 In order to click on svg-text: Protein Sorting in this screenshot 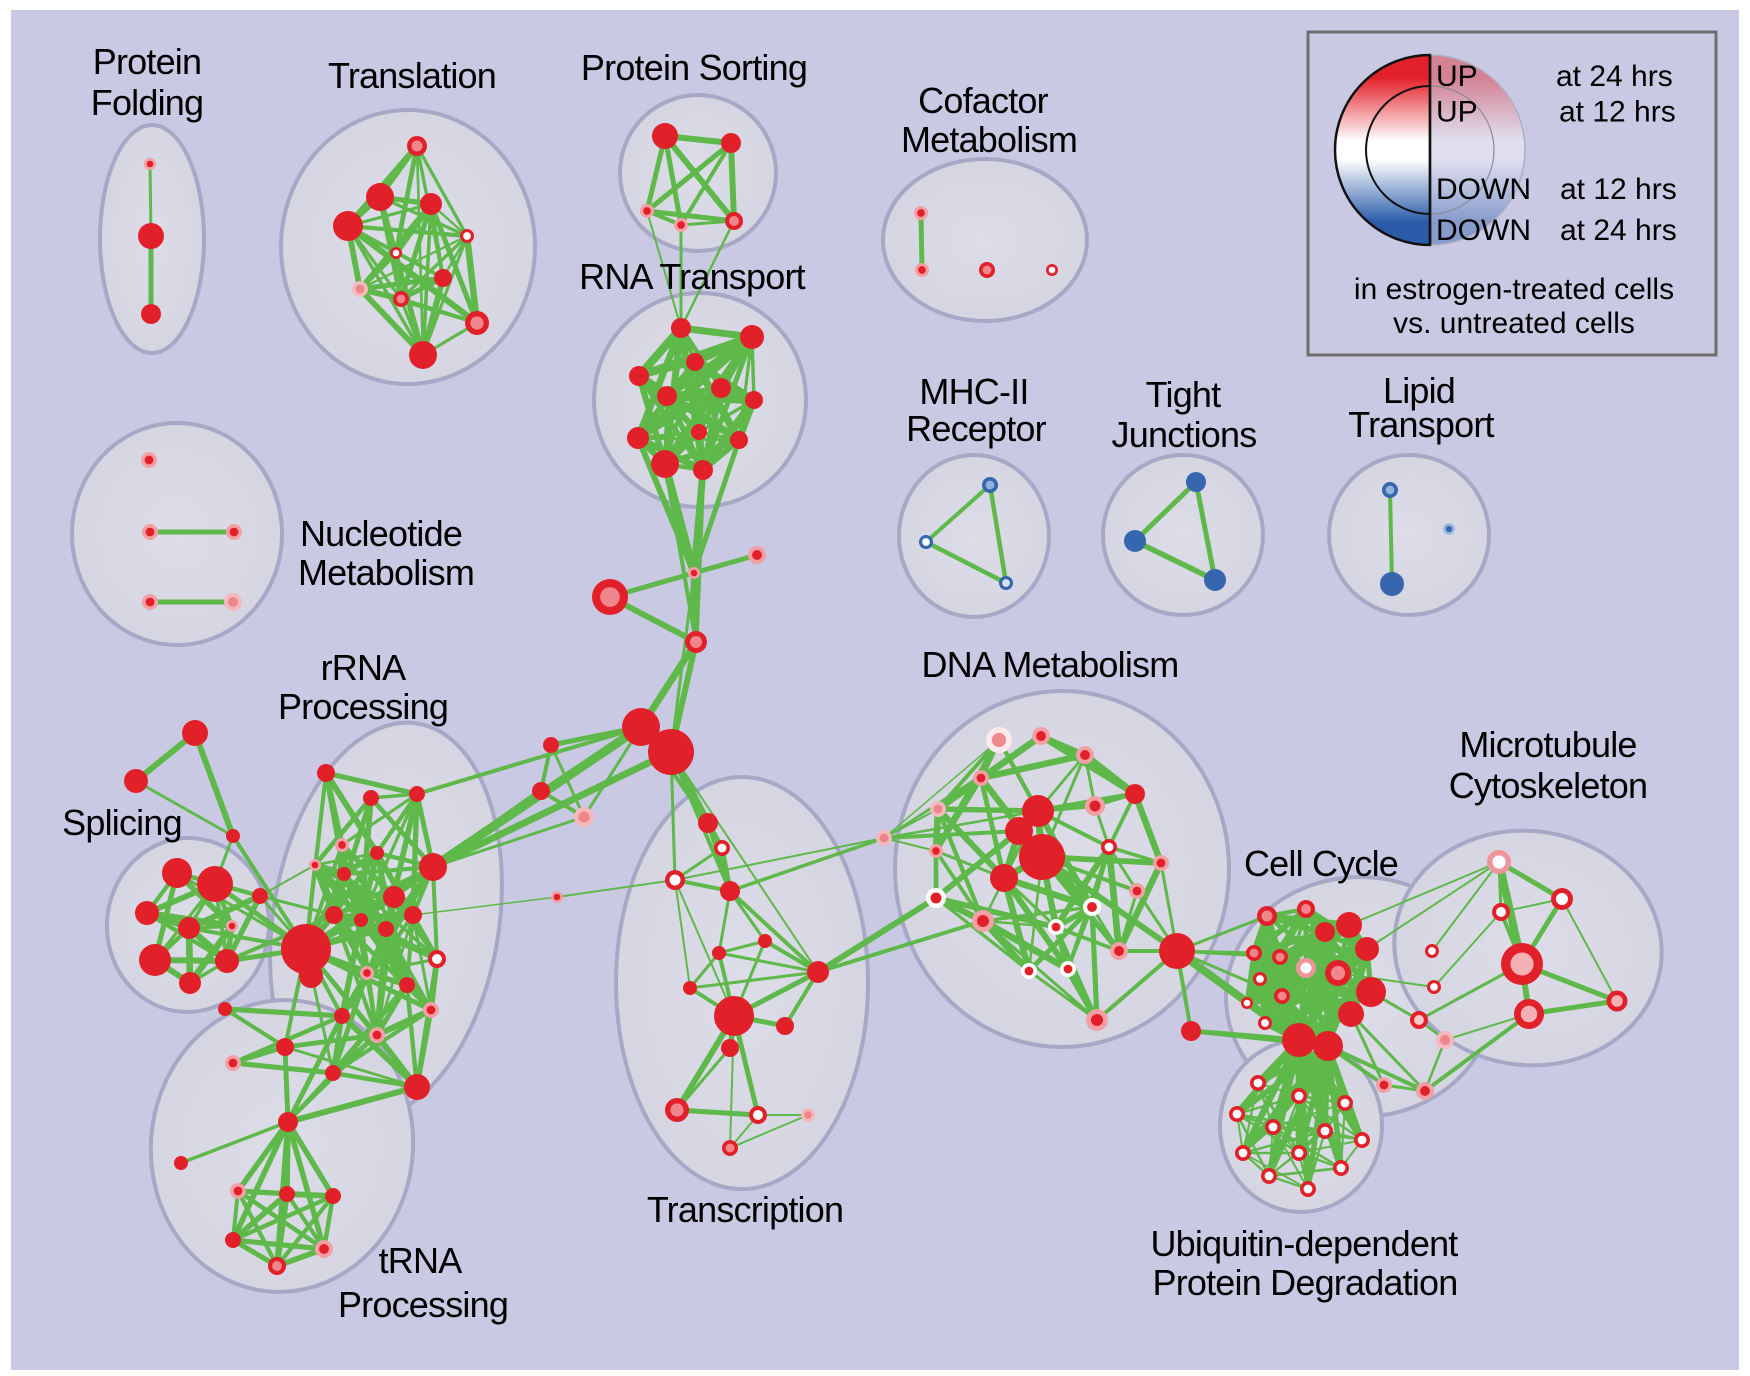, I will do `click(694, 67)`.